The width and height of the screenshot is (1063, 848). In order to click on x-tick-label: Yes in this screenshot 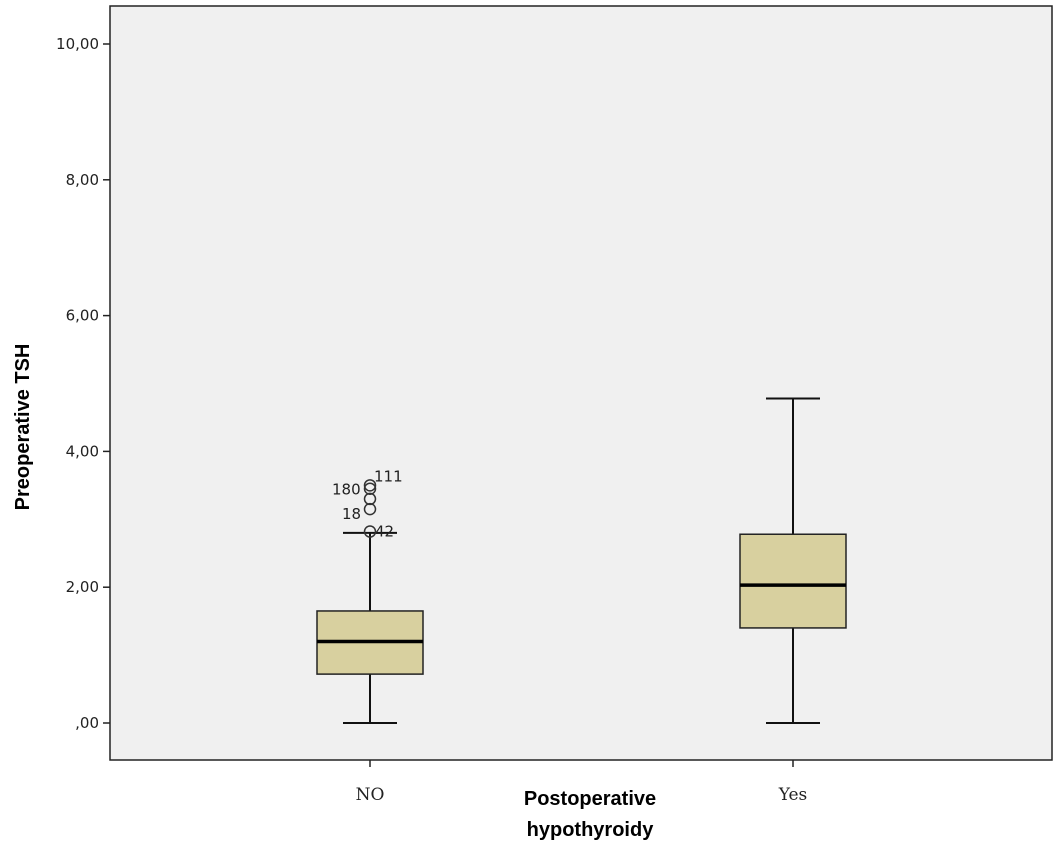, I will do `click(793, 795)`.